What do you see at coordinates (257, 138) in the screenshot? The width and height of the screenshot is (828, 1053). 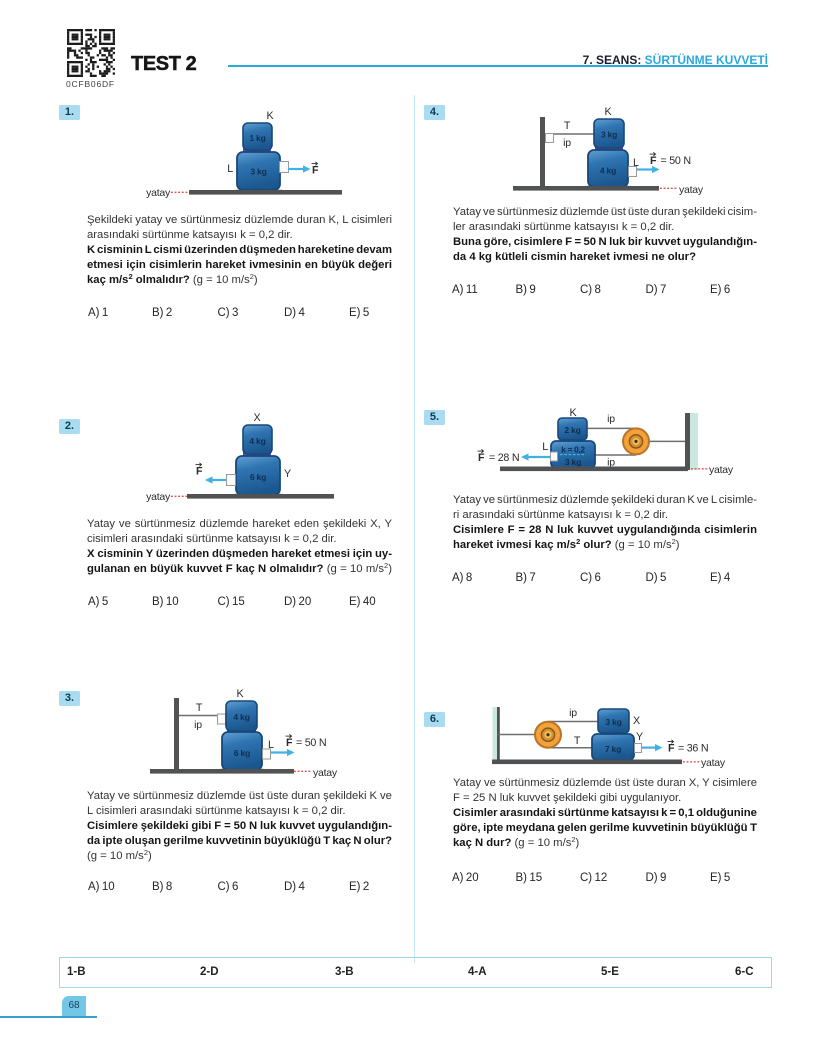 I see `svg-text: 1 kg` at bounding box center [257, 138].